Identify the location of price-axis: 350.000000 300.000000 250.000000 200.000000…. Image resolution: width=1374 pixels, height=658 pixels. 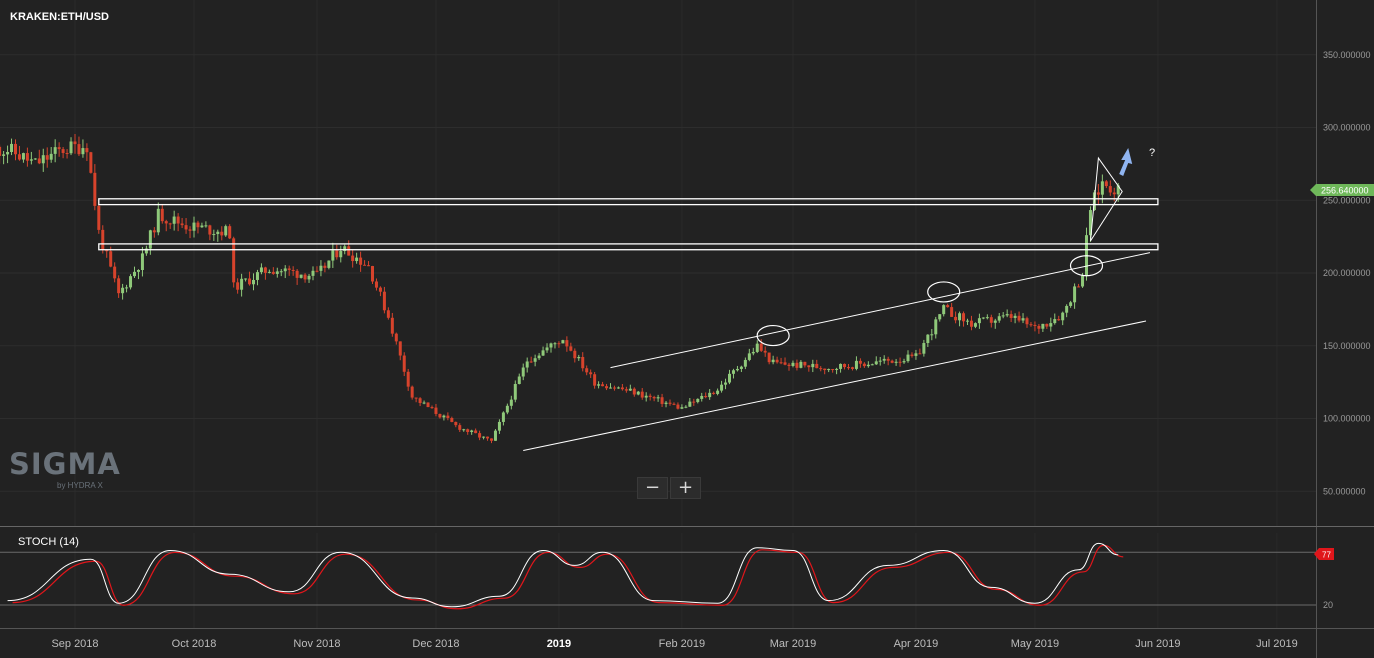
(1347, 273).